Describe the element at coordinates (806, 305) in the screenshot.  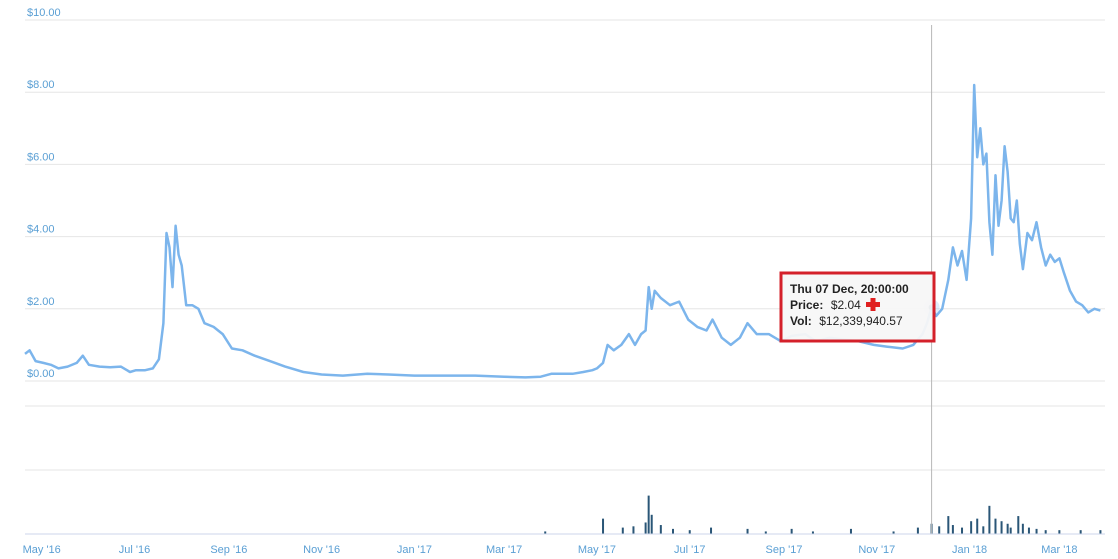
I see `tooltip-price-key: Price:` at that location.